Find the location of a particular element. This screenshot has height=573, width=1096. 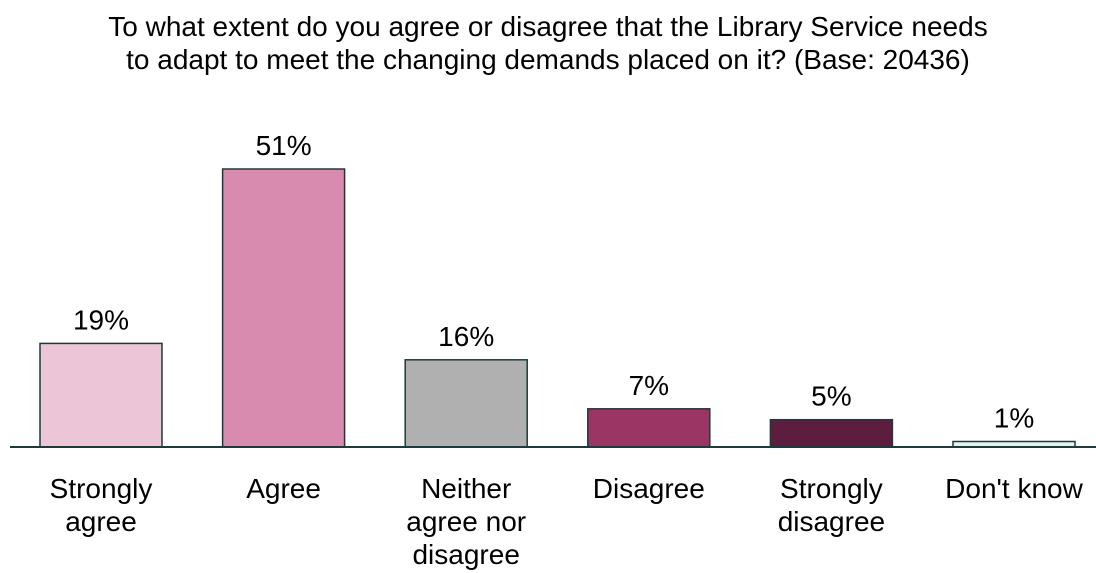

category-label-line: Don't know is located at coordinates (1014, 488).